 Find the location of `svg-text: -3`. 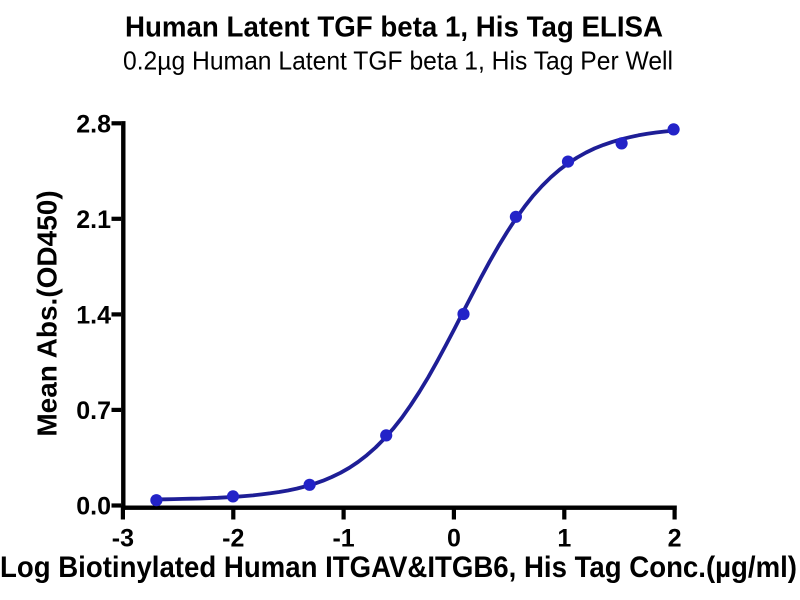

svg-text: -3 is located at coordinates (123, 539).